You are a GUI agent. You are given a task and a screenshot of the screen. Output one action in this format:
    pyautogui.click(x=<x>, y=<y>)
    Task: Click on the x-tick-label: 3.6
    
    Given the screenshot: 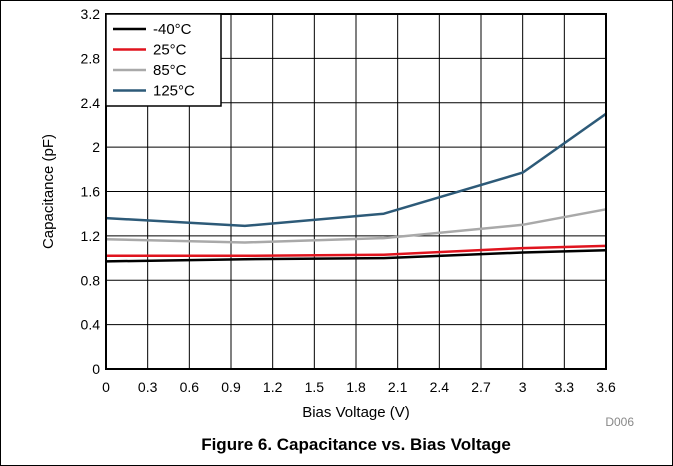 What is the action you would take?
    pyautogui.click(x=606, y=387)
    